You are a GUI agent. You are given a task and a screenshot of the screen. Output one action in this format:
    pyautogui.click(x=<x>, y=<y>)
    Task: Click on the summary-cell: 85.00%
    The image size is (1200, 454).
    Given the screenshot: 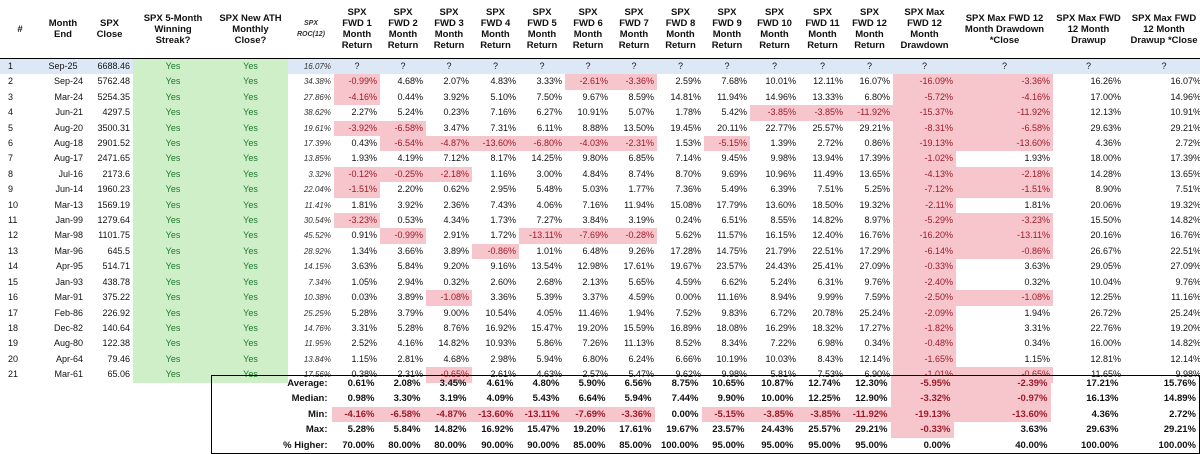 What is the action you would take?
    pyautogui.click(x=589, y=445)
    